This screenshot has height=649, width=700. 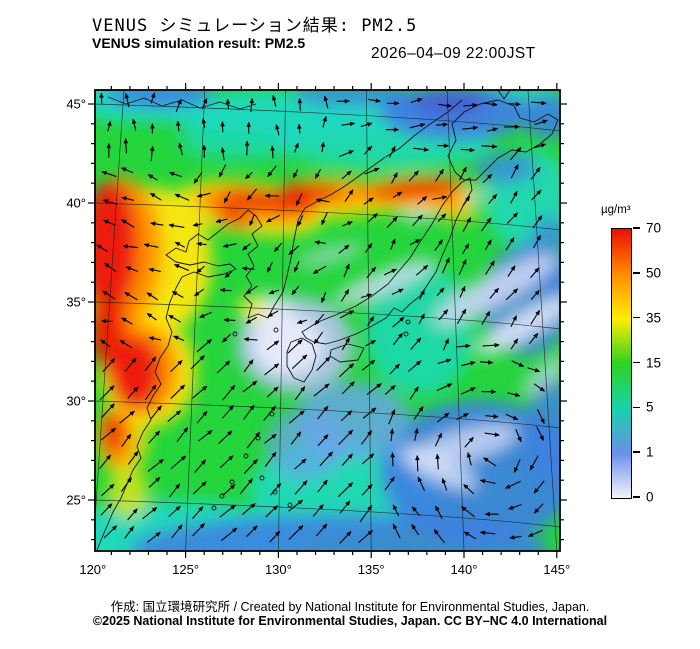 I want to click on x-axis-label: 140°, so click(x=464, y=569).